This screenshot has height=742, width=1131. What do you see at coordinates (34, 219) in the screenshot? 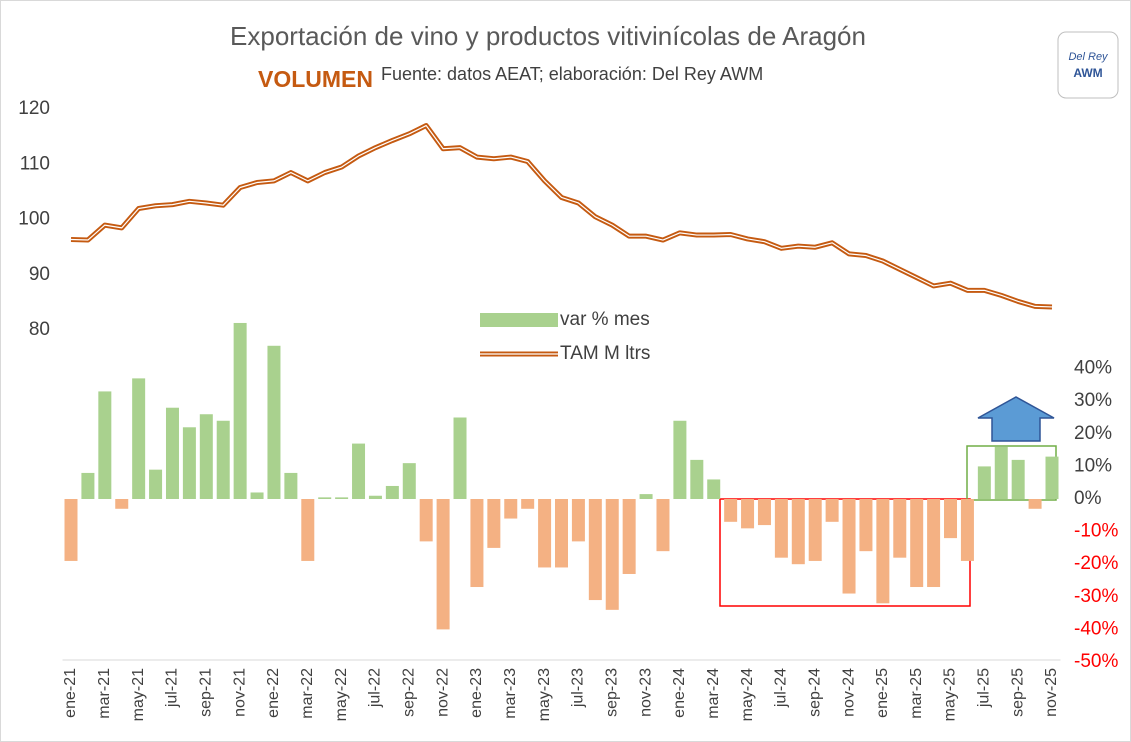
I see `y-tick-label: 100` at bounding box center [34, 219].